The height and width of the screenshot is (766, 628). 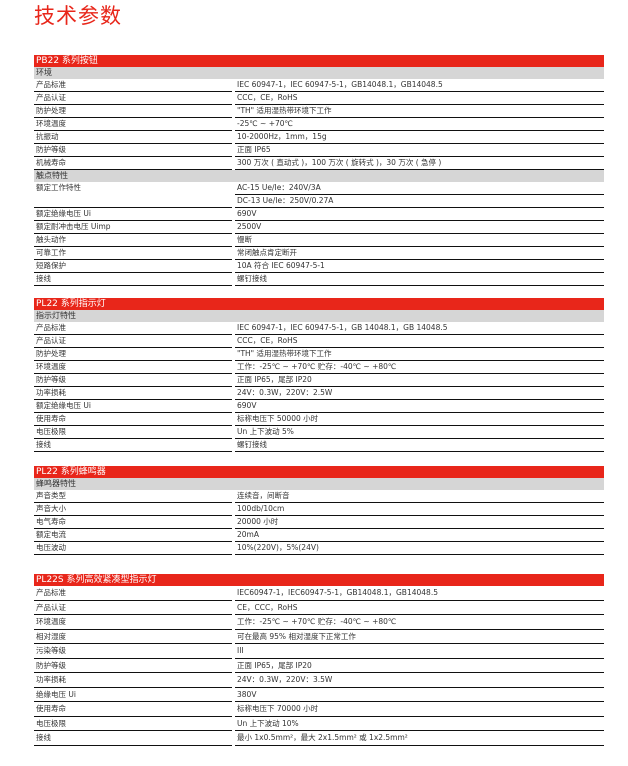 I want to click on table-row: 绝缘电压 Ui 380V, so click(x=319, y=695).